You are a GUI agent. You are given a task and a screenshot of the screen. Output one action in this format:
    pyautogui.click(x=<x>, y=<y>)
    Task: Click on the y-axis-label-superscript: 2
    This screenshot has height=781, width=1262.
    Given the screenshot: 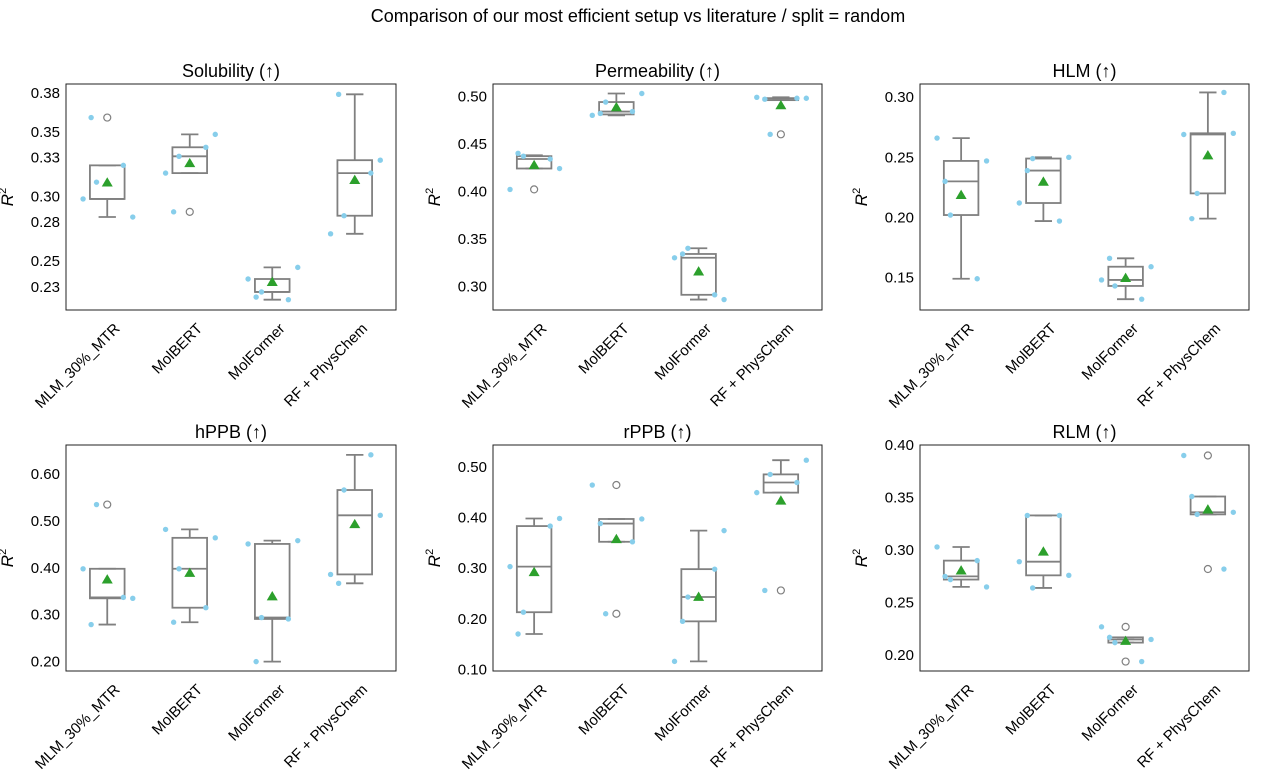 What is the action you would take?
    pyautogui.click(x=857, y=191)
    